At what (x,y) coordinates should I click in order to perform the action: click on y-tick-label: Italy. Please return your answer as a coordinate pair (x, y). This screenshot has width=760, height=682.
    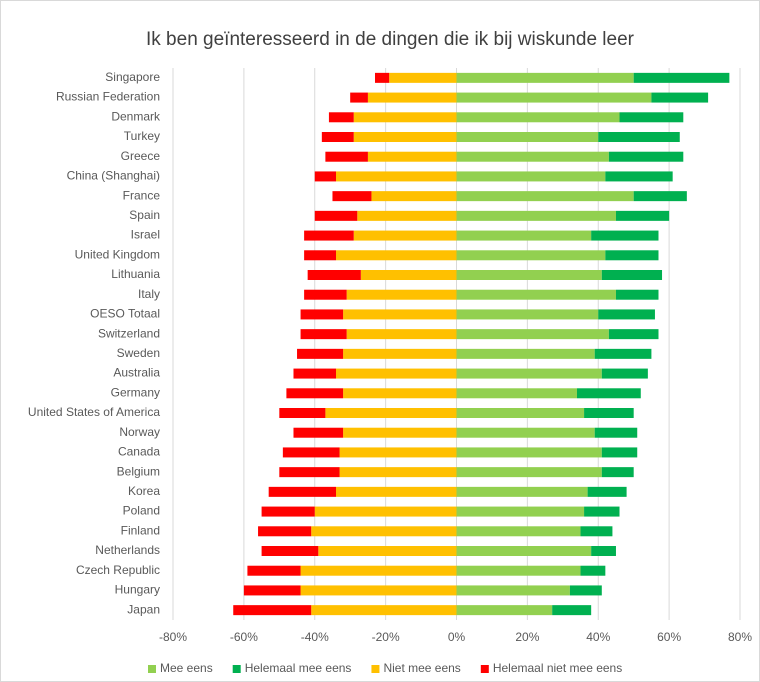
    Looking at the image, I should click on (149, 294).